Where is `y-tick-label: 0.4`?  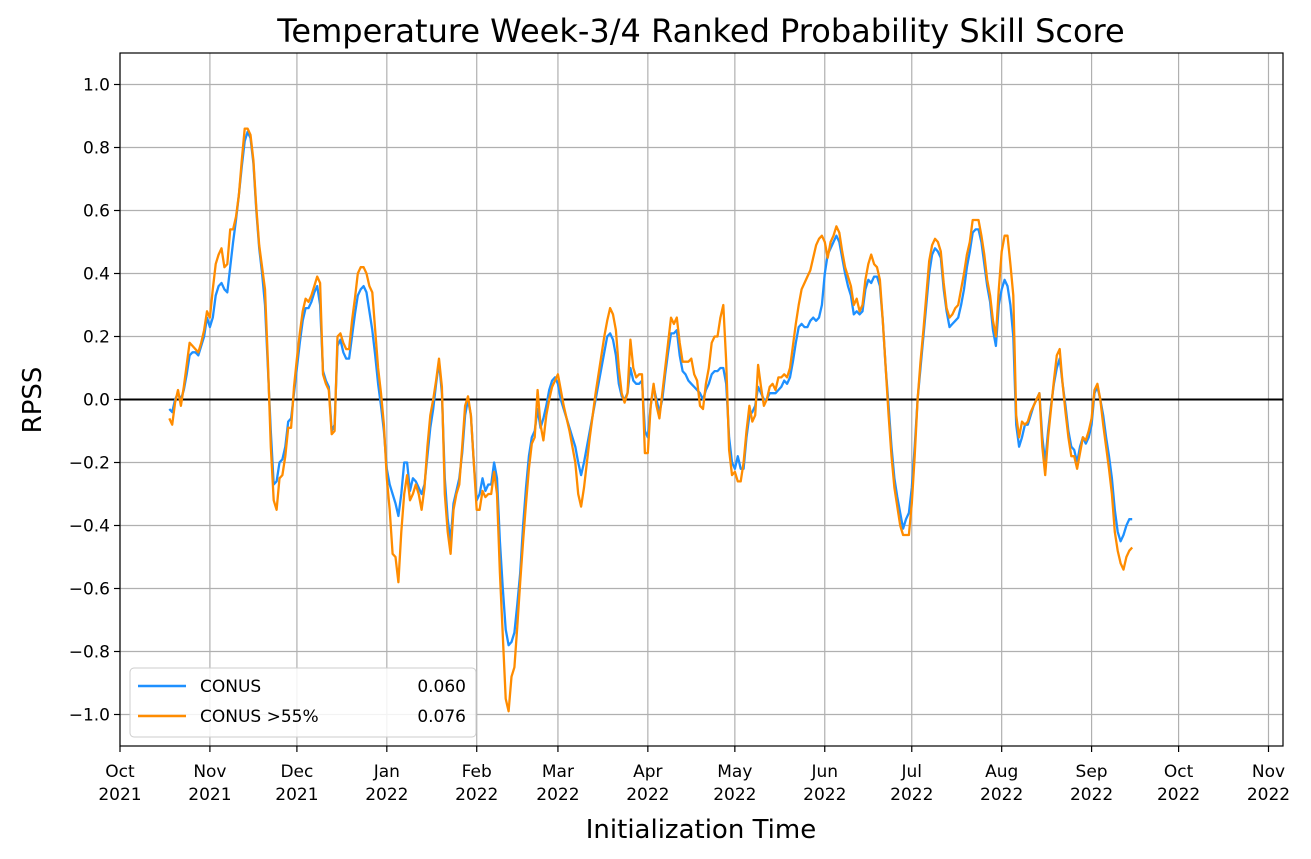 y-tick-label: 0.4 is located at coordinates (96, 275).